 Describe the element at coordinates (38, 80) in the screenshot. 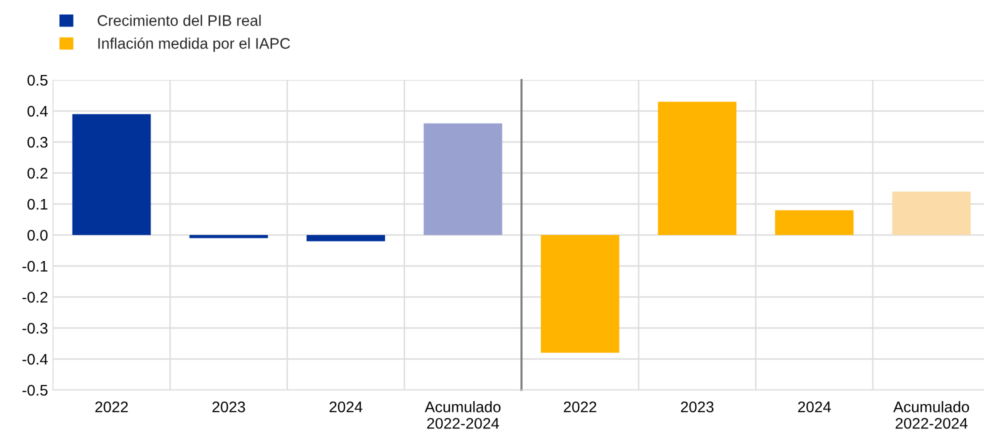

I see `y-tick-label: 0.5` at that location.